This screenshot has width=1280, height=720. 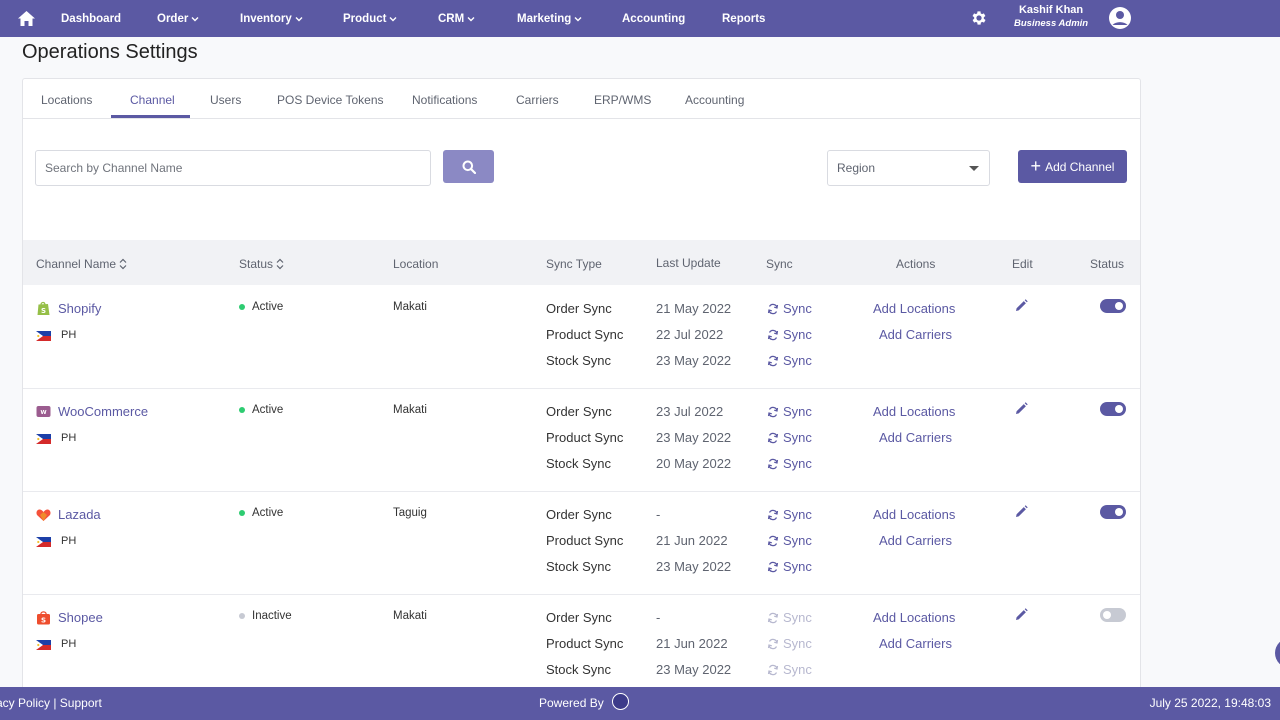 What do you see at coordinates (916, 264) in the screenshot?
I see `header-actions: Actions` at bounding box center [916, 264].